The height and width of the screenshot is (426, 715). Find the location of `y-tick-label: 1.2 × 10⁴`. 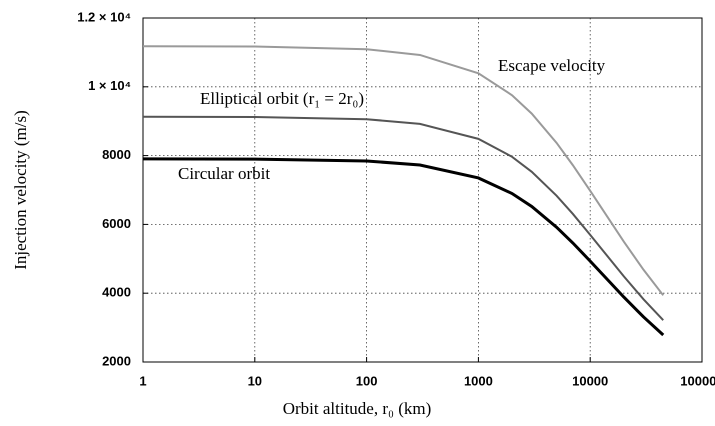

y-tick-label: 1.2 × 10⁴ is located at coordinates (104, 16).